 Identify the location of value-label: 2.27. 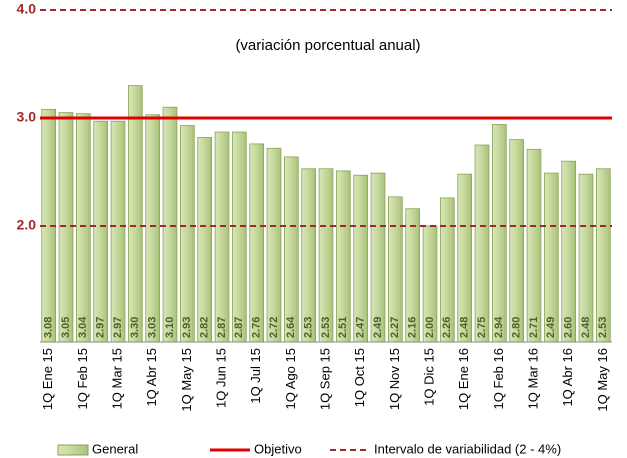
(395, 327).